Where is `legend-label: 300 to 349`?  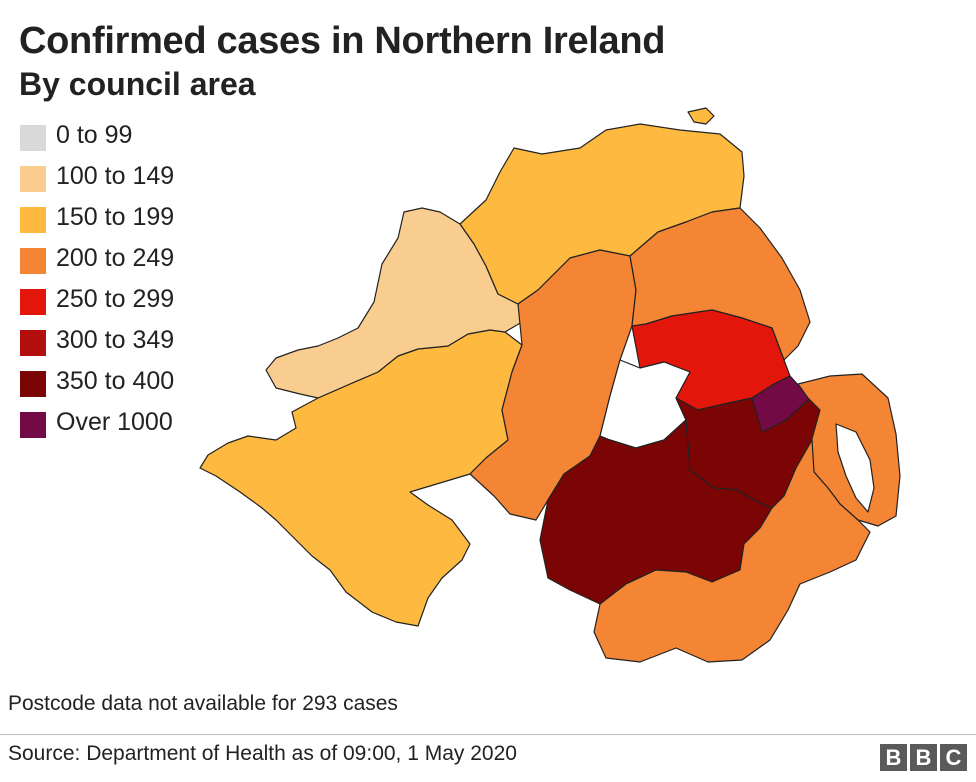 legend-label: 300 to 349 is located at coordinates (115, 340).